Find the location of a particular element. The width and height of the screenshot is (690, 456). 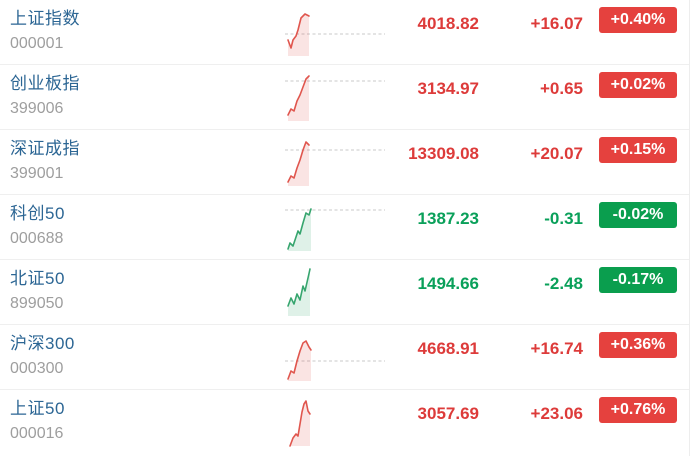

index-code: 000016 is located at coordinates (37, 433).